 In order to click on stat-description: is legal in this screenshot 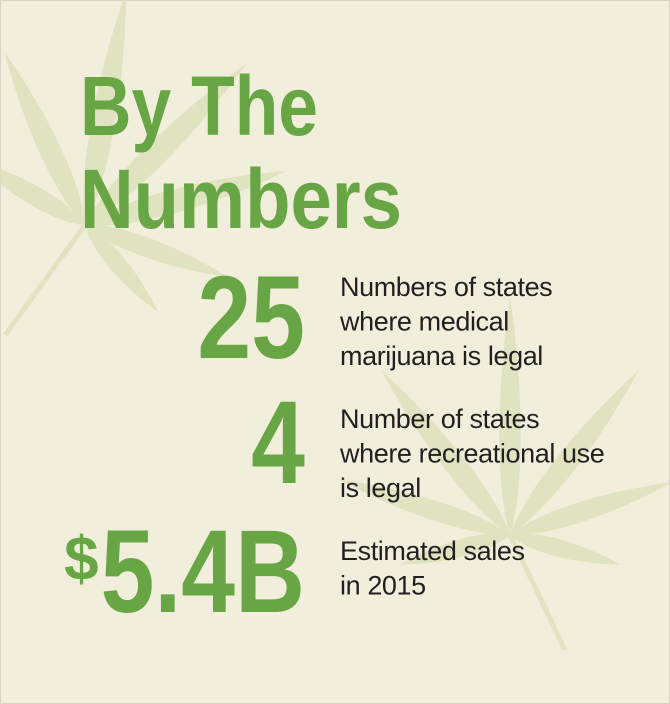, I will do `click(380, 488)`.